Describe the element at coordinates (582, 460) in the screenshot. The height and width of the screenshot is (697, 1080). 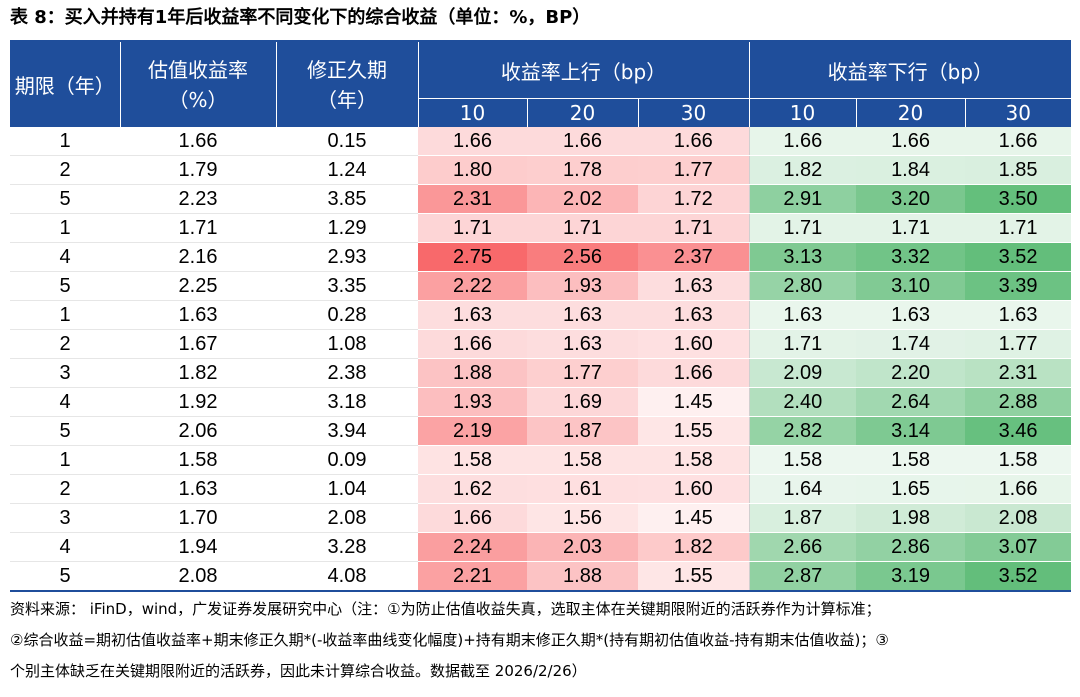
I see `cell-yield-up-20: 1.58` at that location.